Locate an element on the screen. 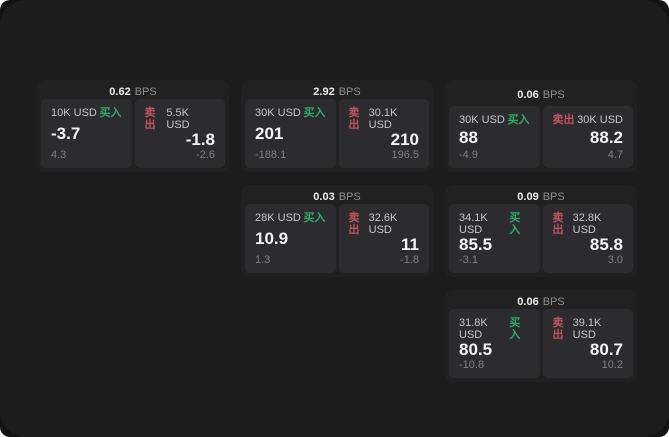 The image size is (669, 437). buy-panel: 30K USD 买入 201 -188.1 is located at coordinates (290, 133).